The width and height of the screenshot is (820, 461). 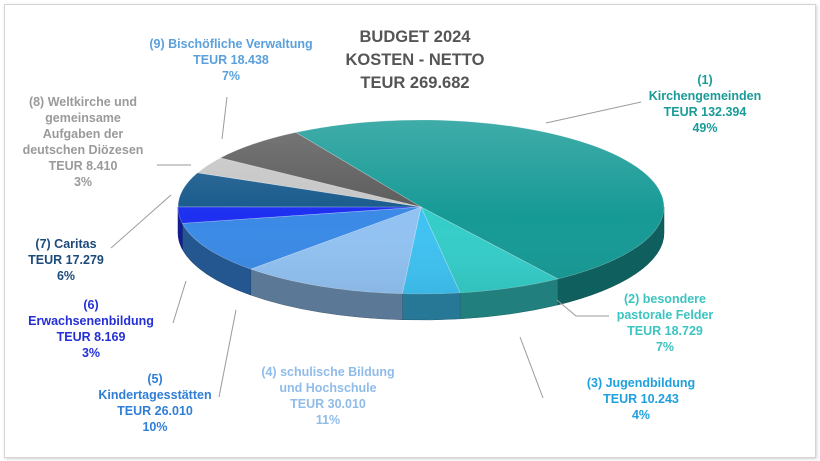 I want to click on title-line-1: BUDGET 2024, so click(x=416, y=37).